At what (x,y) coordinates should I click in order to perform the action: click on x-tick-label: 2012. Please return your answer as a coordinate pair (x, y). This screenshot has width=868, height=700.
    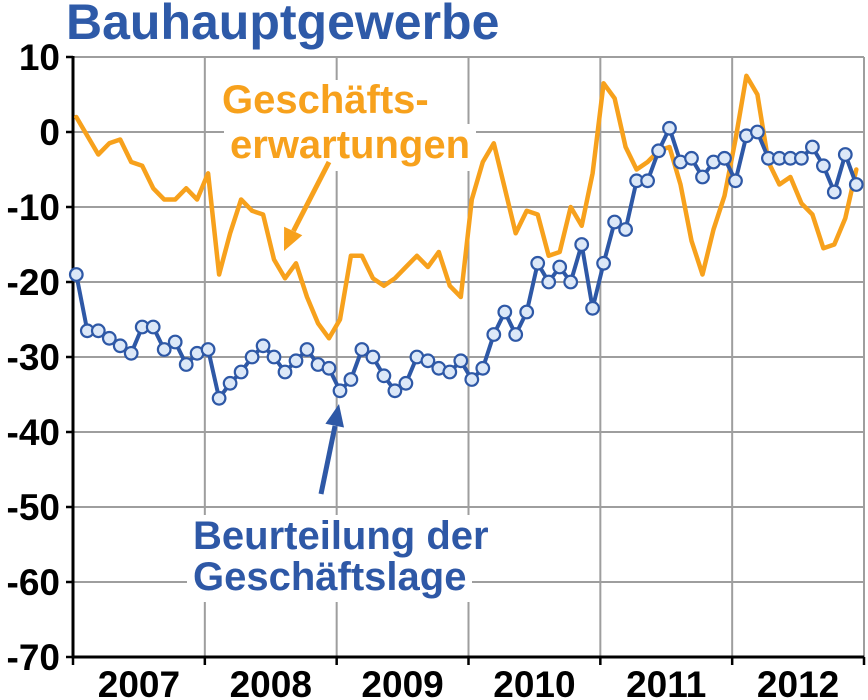
    Looking at the image, I should click on (798, 682).